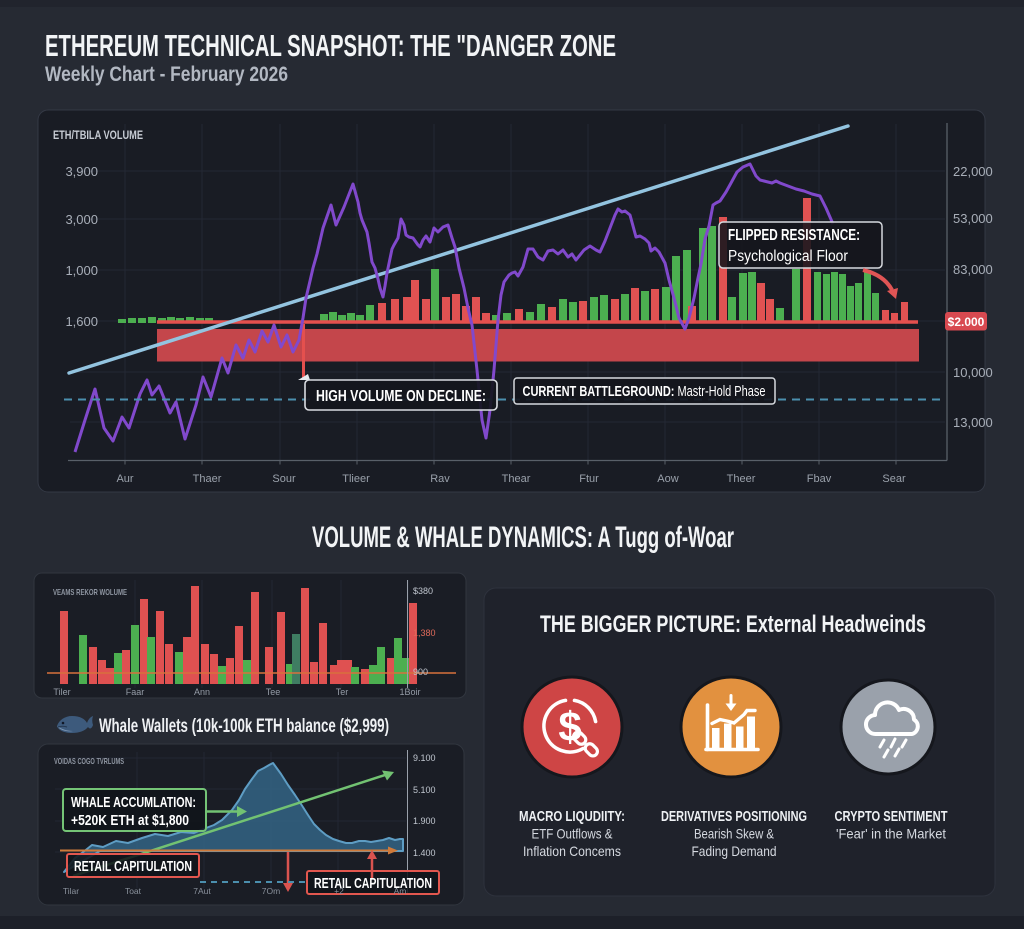 The image size is (1024, 929). Describe the element at coordinates (356, 479) in the screenshot. I see `svg-text: Tlieer` at that location.